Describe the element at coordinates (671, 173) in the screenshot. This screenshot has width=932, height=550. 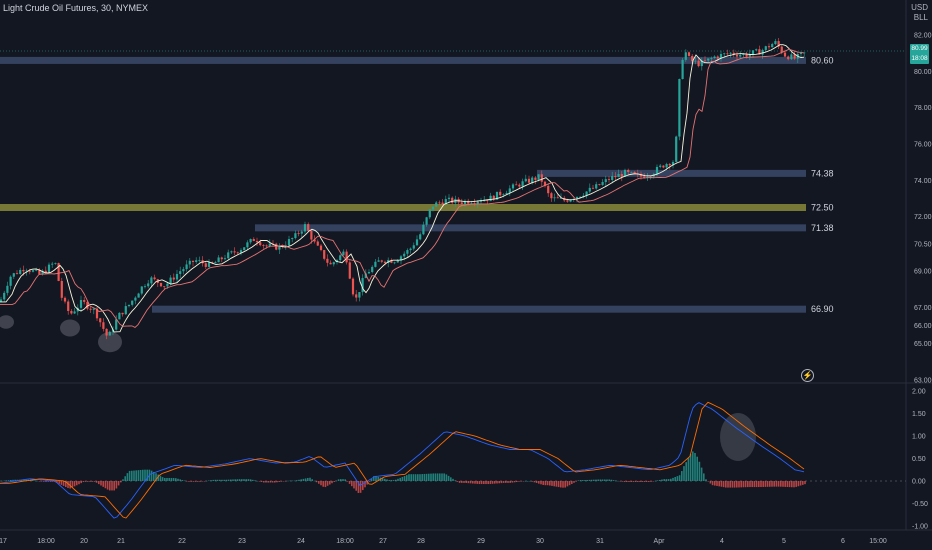
I see `level-zone-74.38` at that location.